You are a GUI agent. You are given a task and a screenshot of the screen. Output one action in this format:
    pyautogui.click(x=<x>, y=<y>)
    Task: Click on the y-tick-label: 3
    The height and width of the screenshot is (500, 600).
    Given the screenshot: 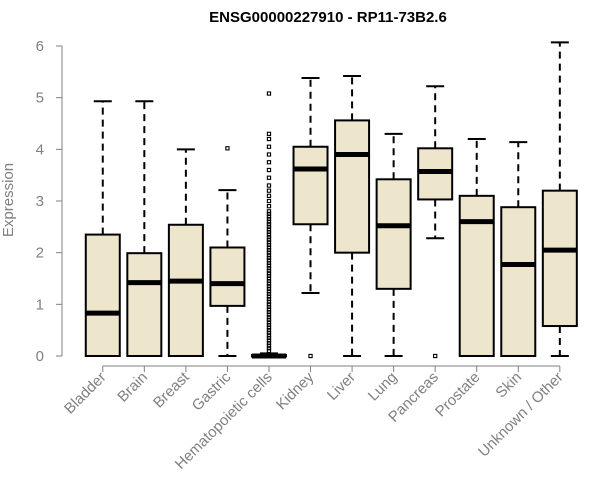 What is the action you would take?
    pyautogui.click(x=40, y=201)
    